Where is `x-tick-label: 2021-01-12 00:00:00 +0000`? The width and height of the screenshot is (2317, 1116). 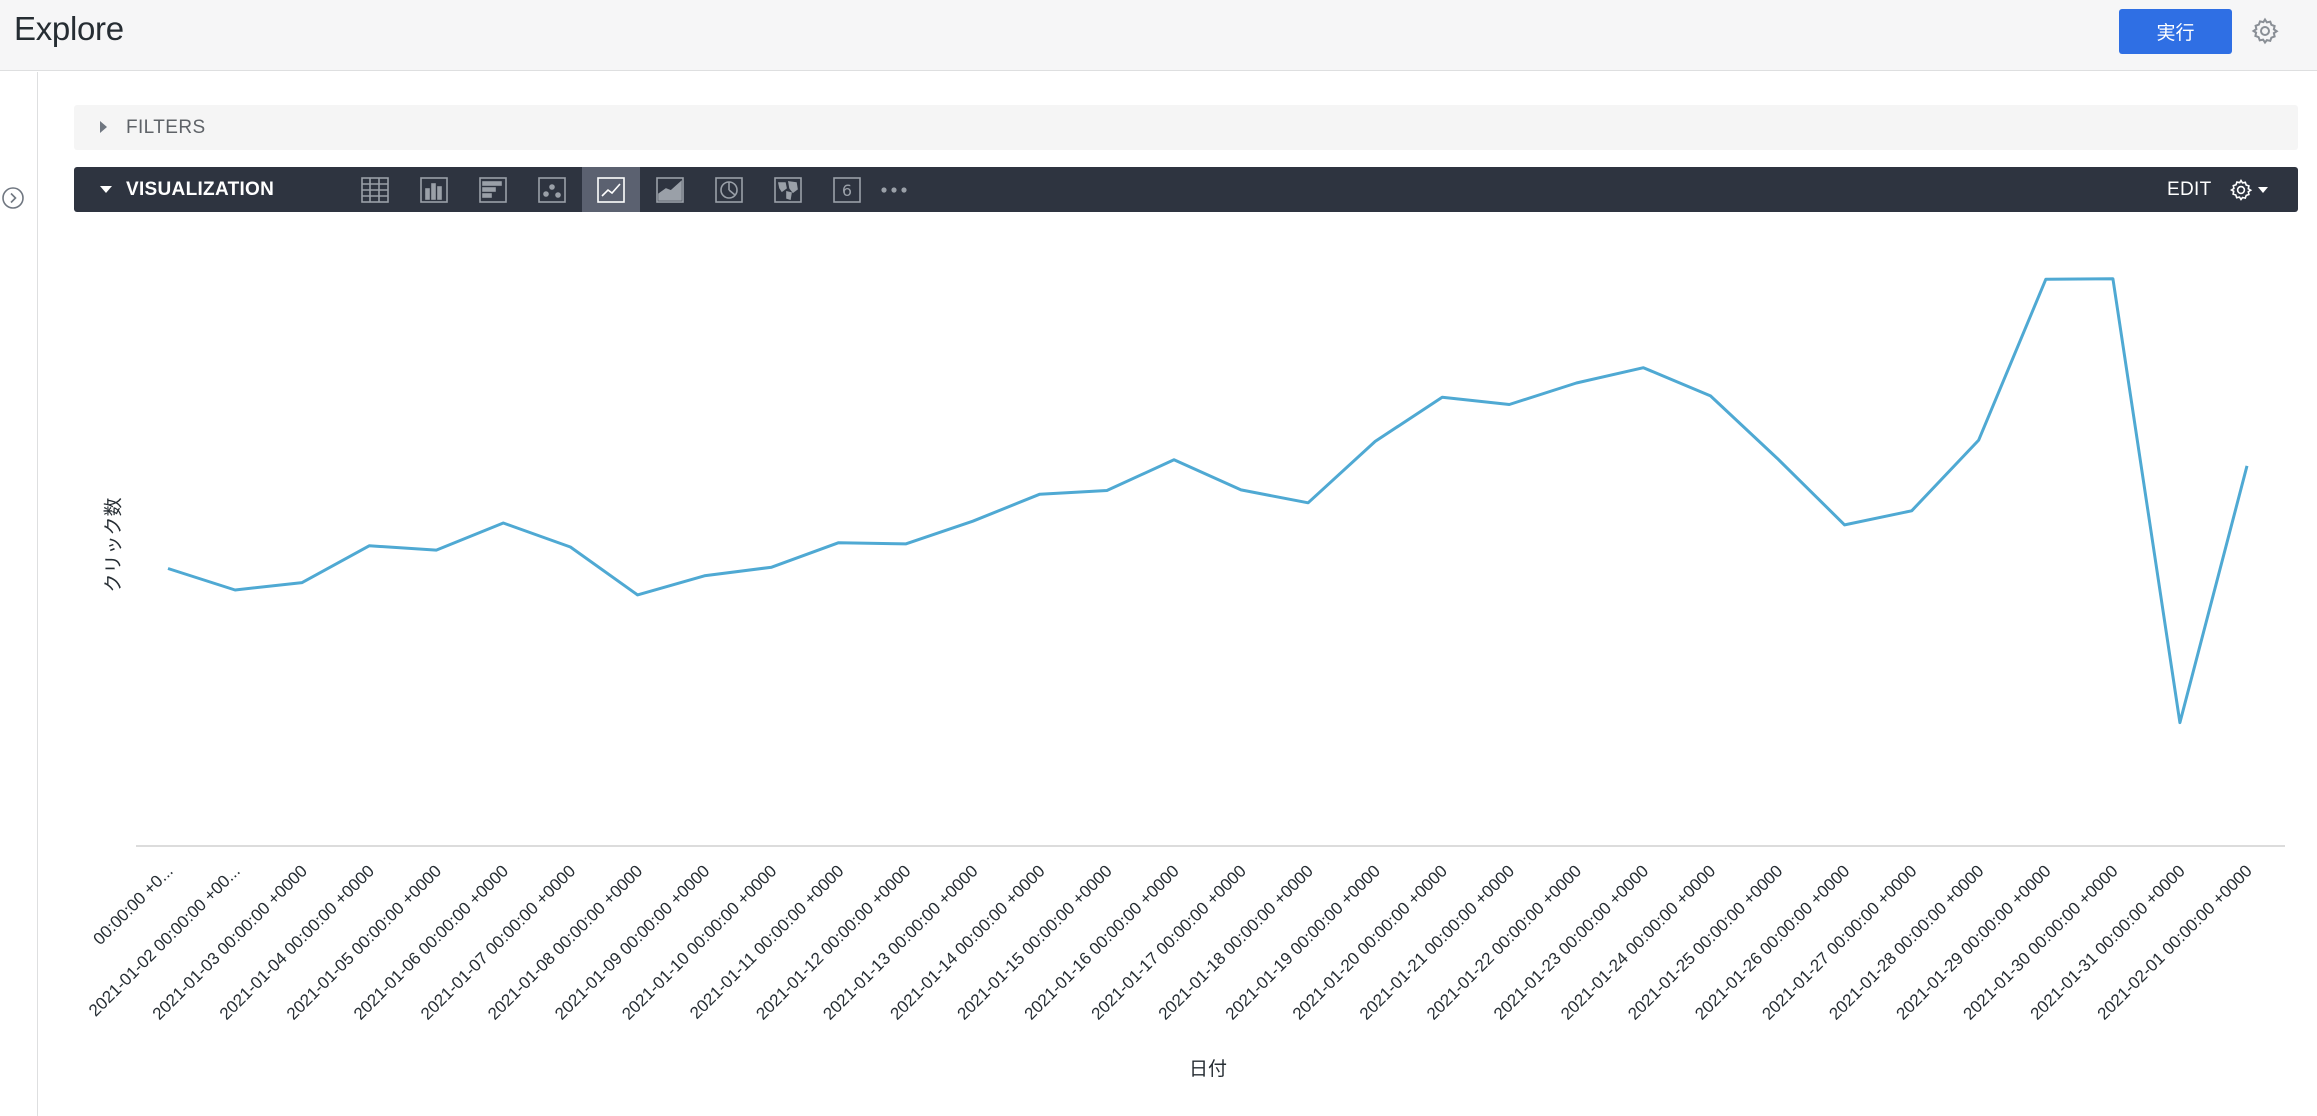
x-tick-label: 2021-01-12 00:00:00 +0000 is located at coordinates (833, 942).